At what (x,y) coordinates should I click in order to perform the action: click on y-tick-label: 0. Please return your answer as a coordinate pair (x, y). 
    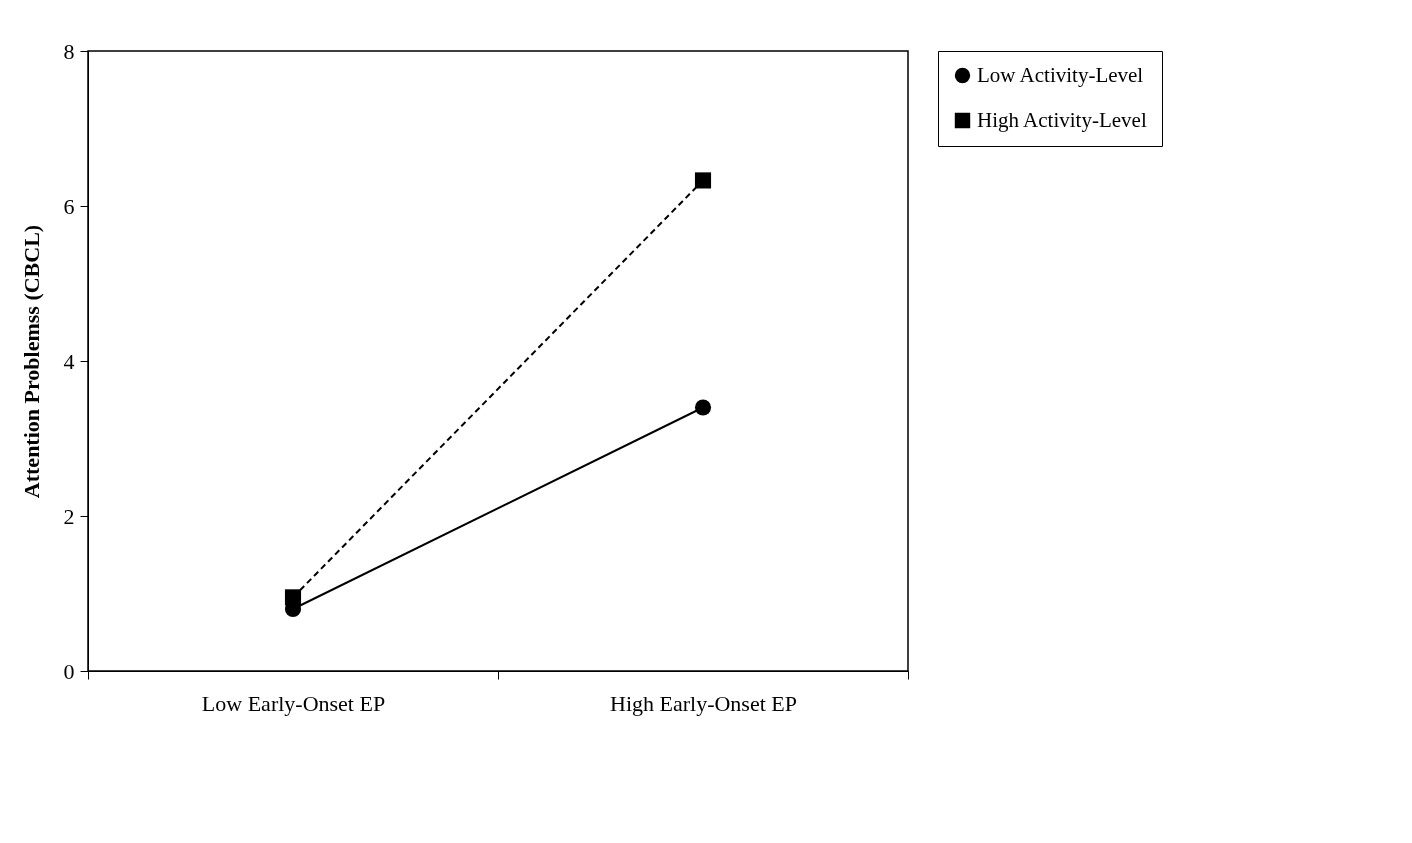
    Looking at the image, I should click on (69, 671).